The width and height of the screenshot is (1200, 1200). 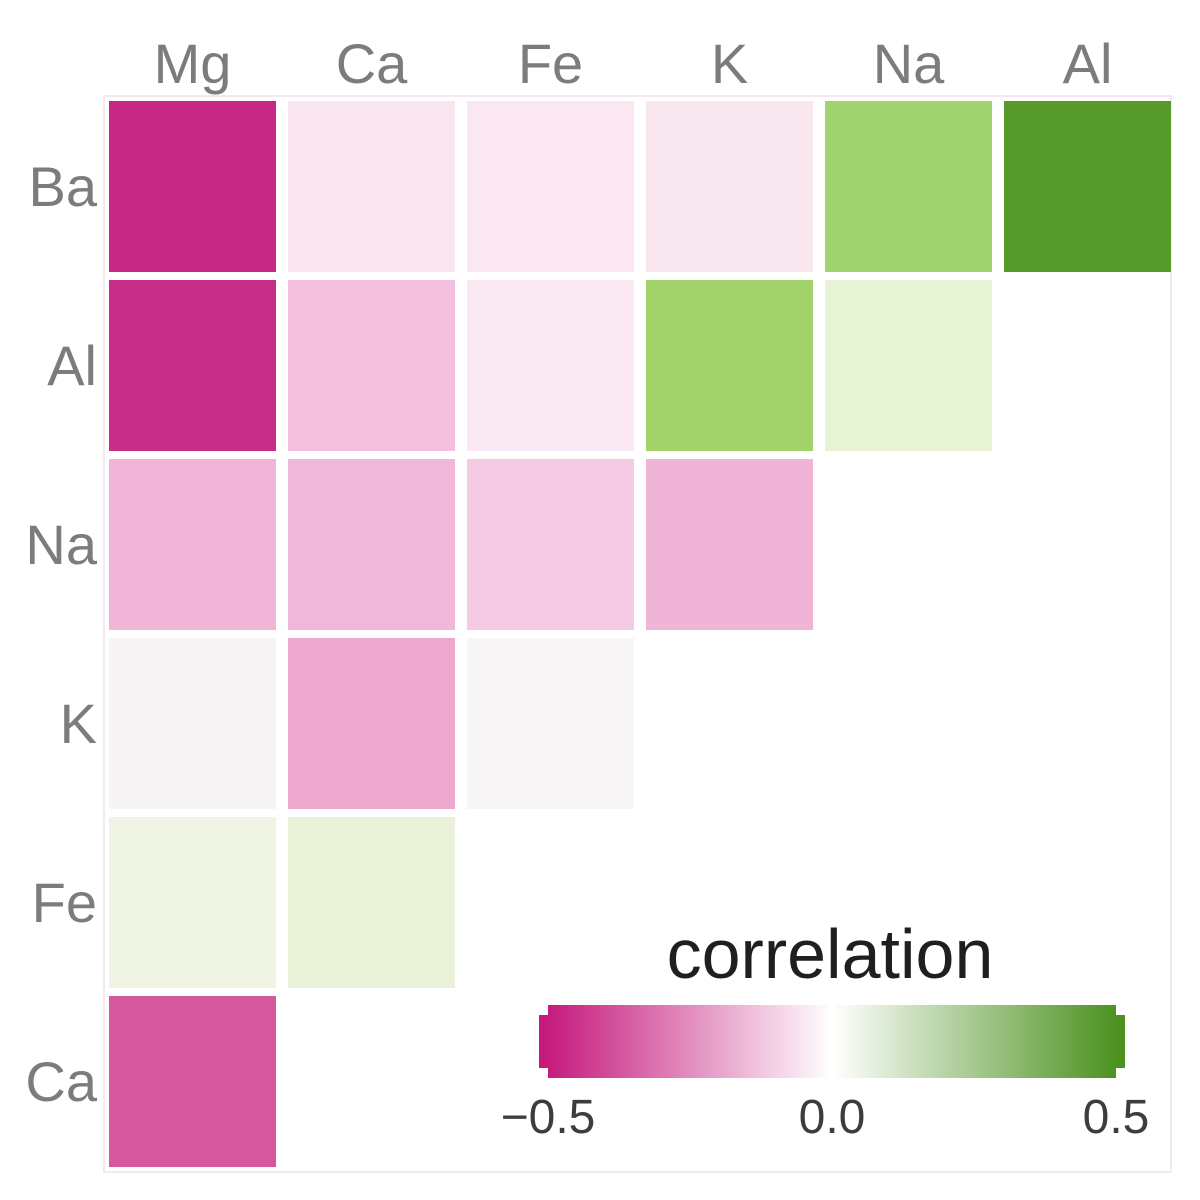 What do you see at coordinates (908, 186) in the screenshot?
I see `tile-Ba-Na` at bounding box center [908, 186].